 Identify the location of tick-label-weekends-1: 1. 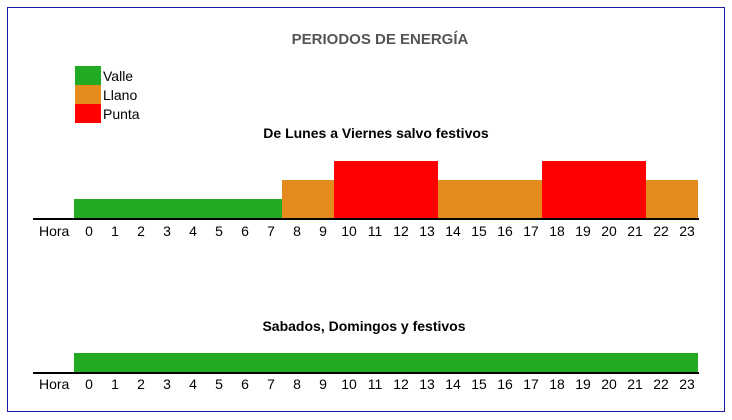
(115, 384).